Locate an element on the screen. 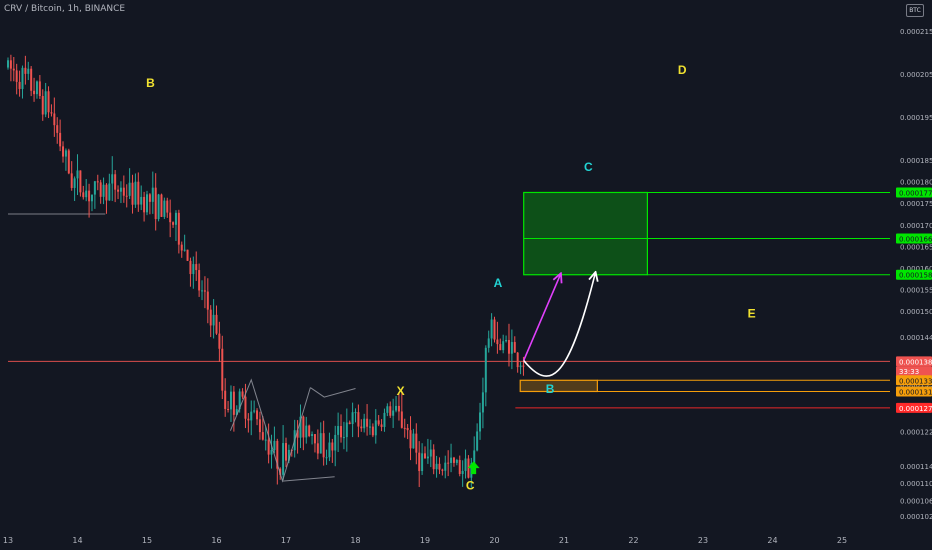  wave-label: E is located at coordinates (752, 313).